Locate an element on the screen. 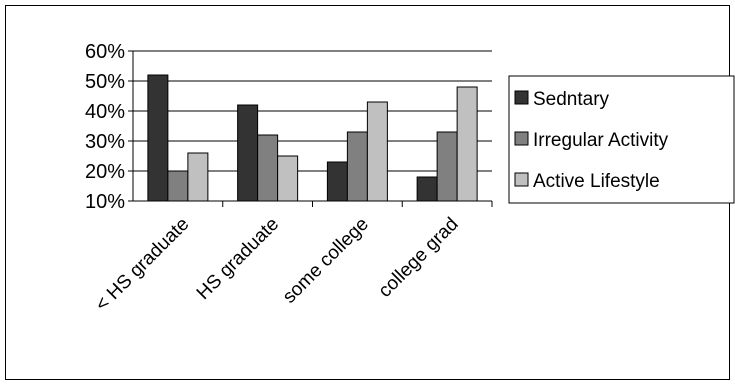 This screenshot has height=384, width=735. legend-label: Sedntary is located at coordinates (571, 99).